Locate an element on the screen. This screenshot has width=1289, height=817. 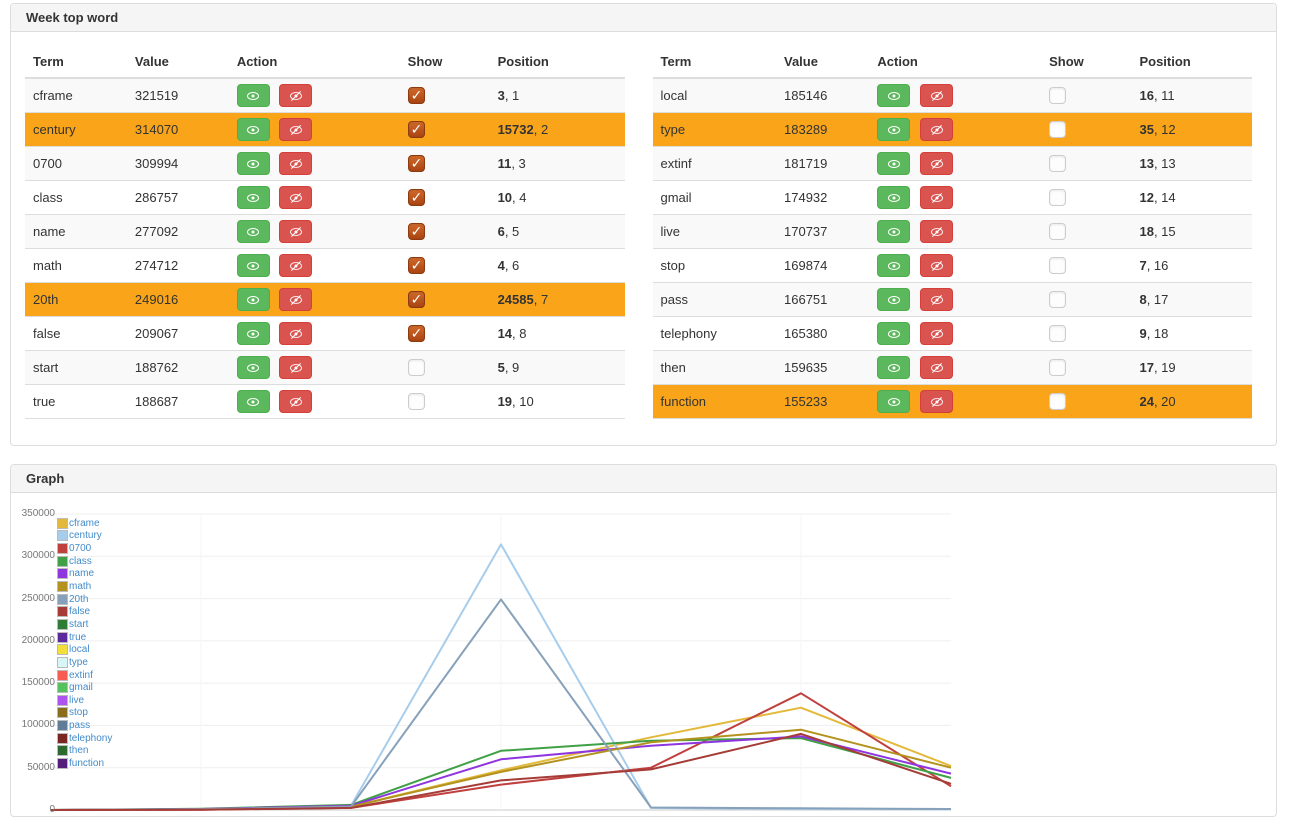
legend-label: true is located at coordinates (78, 637).